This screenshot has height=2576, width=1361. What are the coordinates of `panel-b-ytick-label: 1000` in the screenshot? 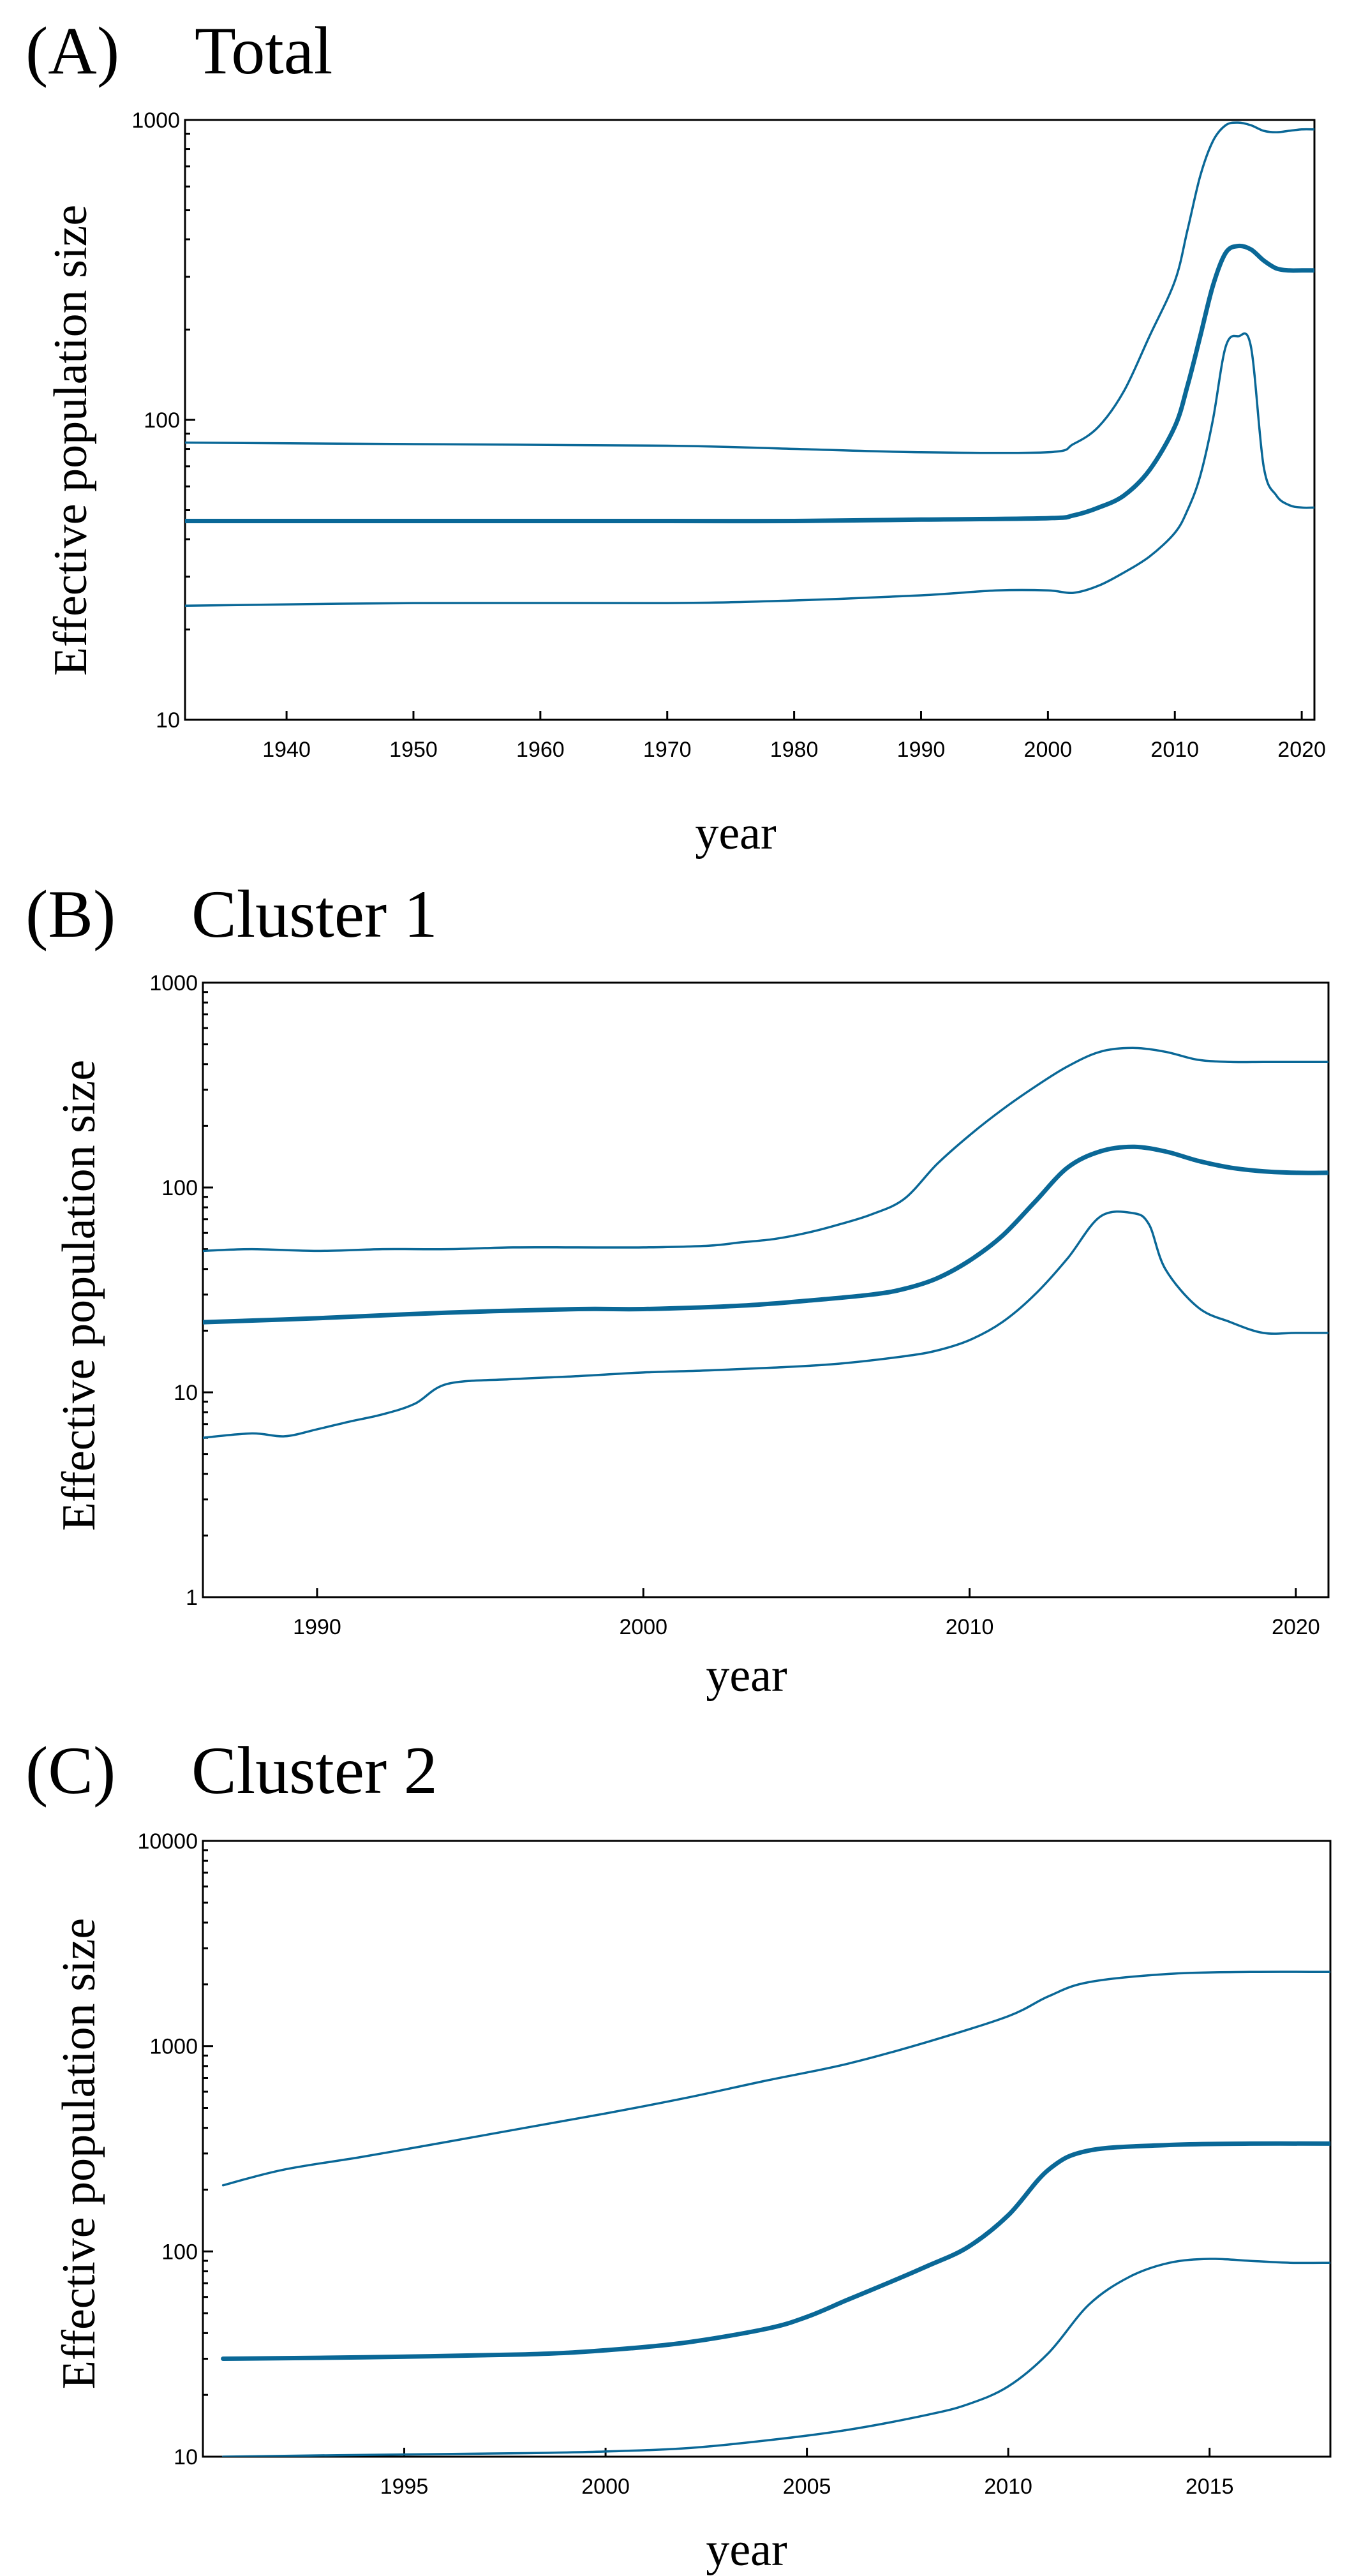 It's located at (173, 983).